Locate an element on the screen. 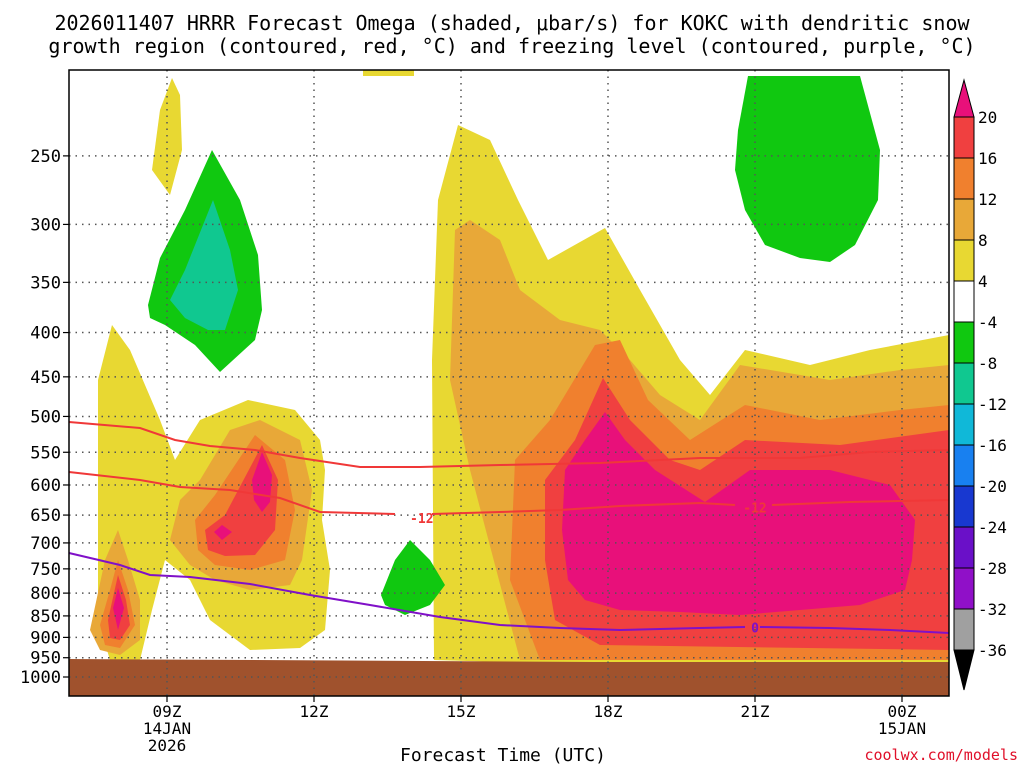 The image size is (1024, 768). y-tick-label: 800 is located at coordinates (45, 594).